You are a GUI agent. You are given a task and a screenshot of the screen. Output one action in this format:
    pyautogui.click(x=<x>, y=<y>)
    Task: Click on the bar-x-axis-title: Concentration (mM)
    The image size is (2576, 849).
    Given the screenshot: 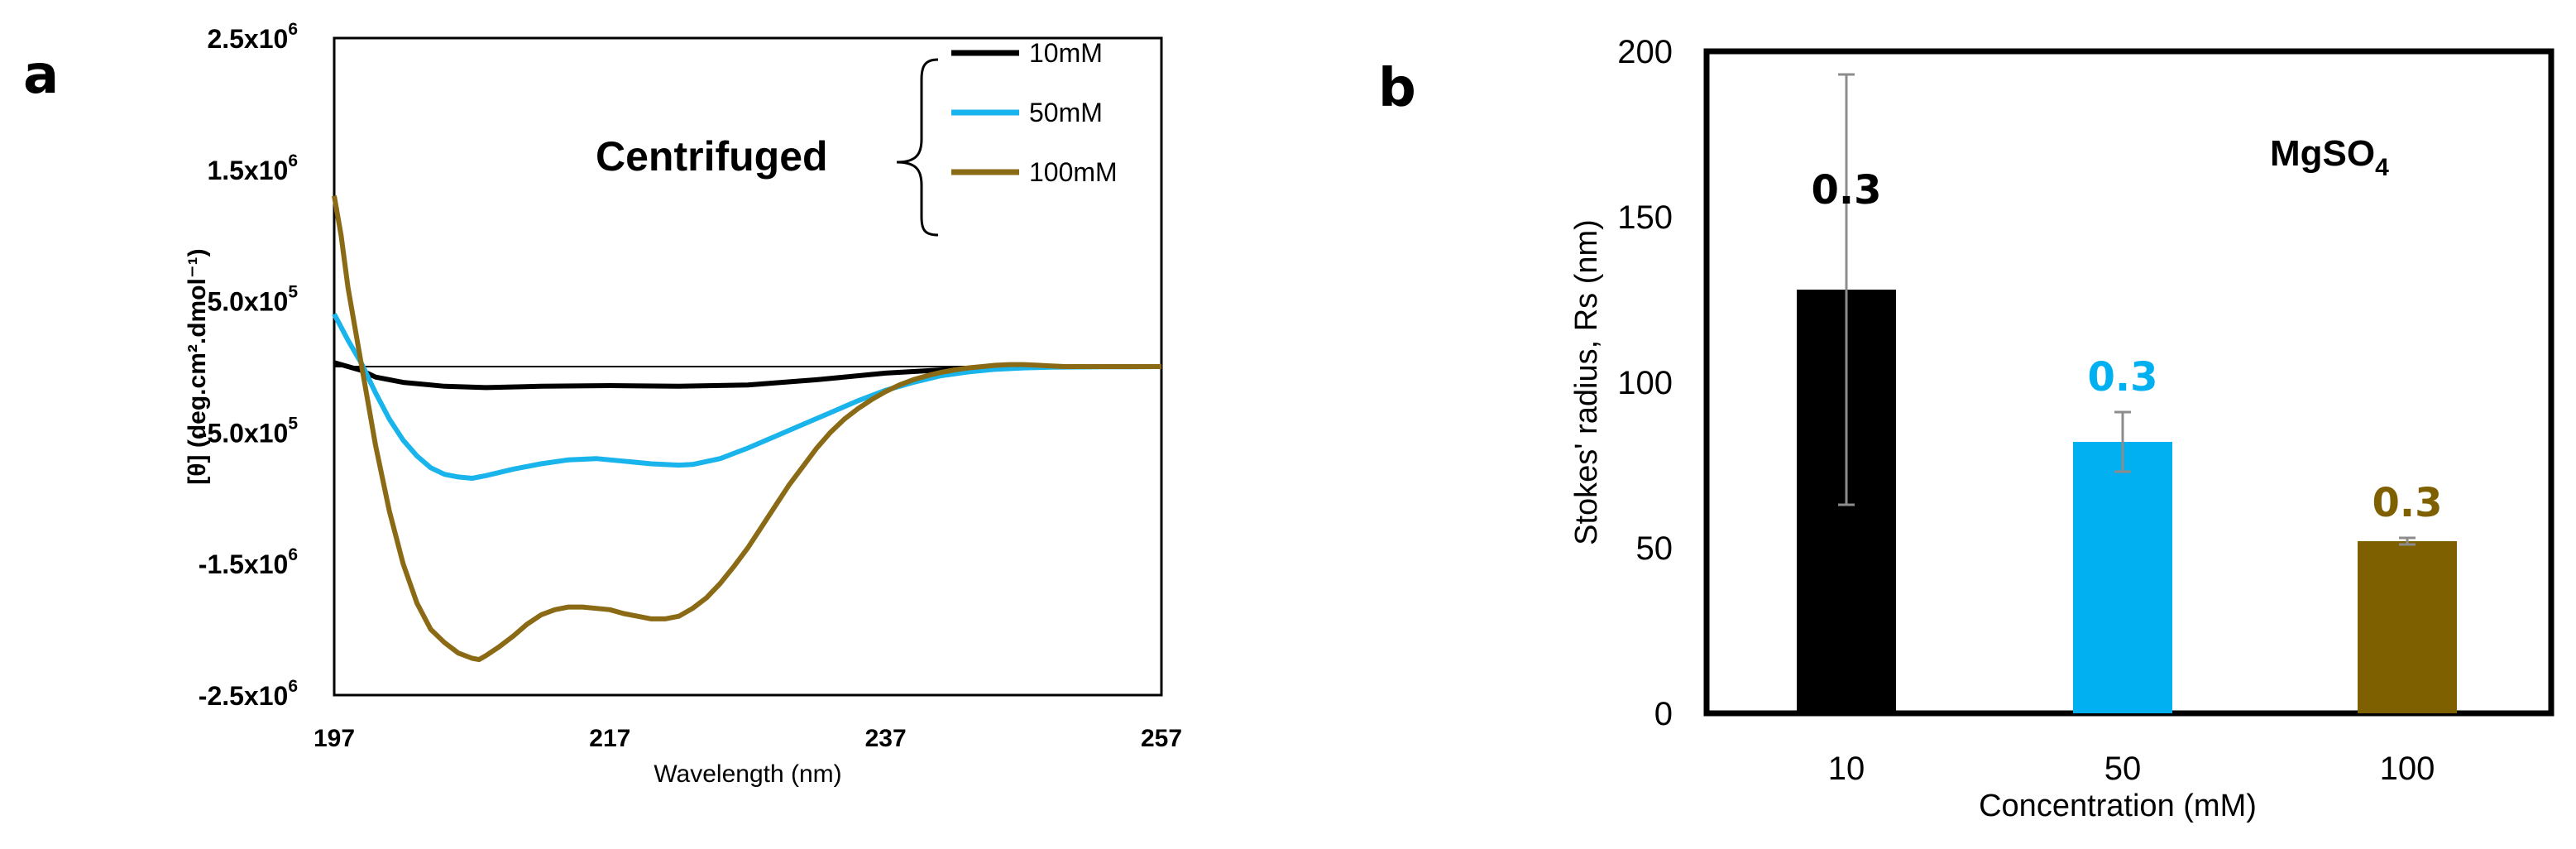 What is the action you would take?
    pyautogui.click(x=2118, y=806)
    